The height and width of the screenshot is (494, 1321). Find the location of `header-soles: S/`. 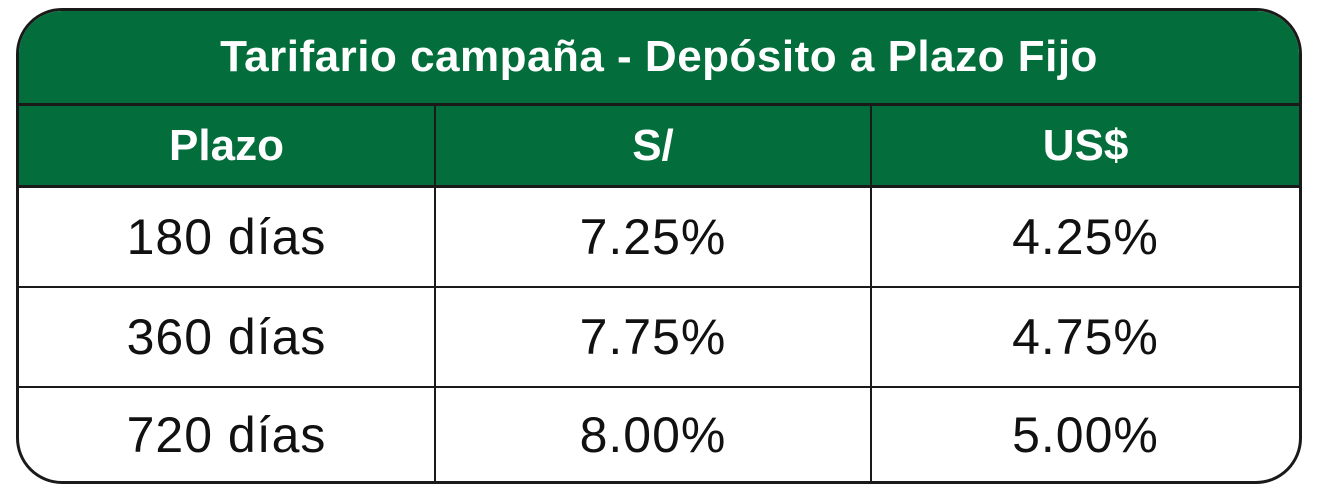

header-soles: S/ is located at coordinates (654, 145).